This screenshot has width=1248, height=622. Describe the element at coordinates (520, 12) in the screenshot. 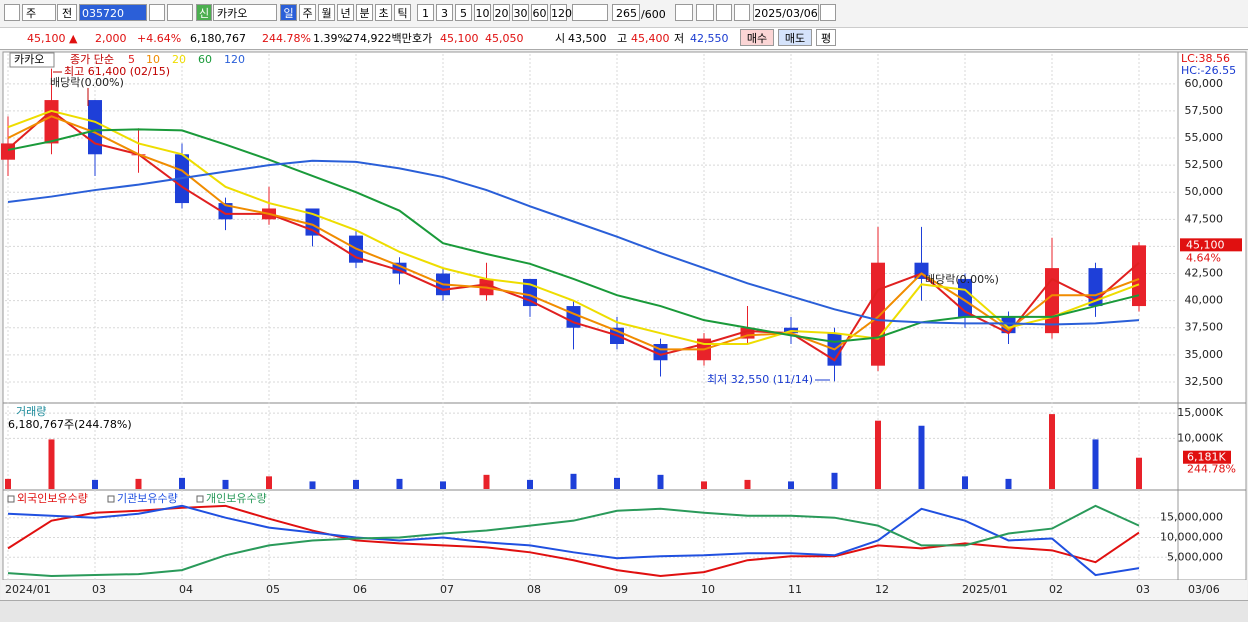

I see `toolbar-button: 30` at that location.